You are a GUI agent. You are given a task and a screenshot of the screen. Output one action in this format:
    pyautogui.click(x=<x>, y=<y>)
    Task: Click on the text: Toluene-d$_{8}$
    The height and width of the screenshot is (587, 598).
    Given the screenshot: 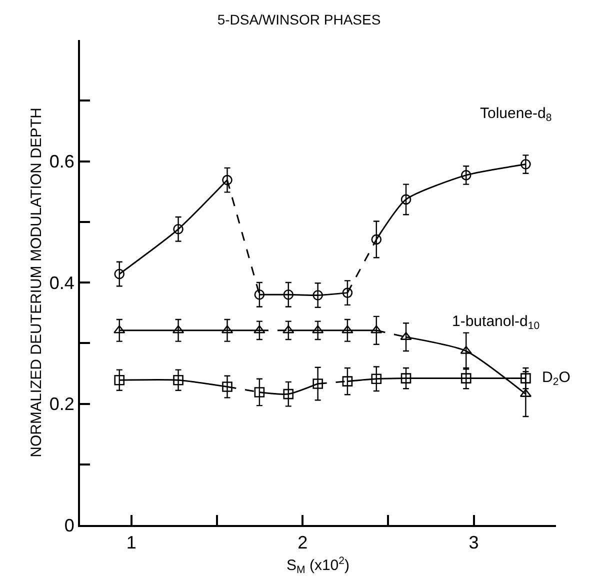 What is the action you would take?
    pyautogui.click(x=516, y=114)
    